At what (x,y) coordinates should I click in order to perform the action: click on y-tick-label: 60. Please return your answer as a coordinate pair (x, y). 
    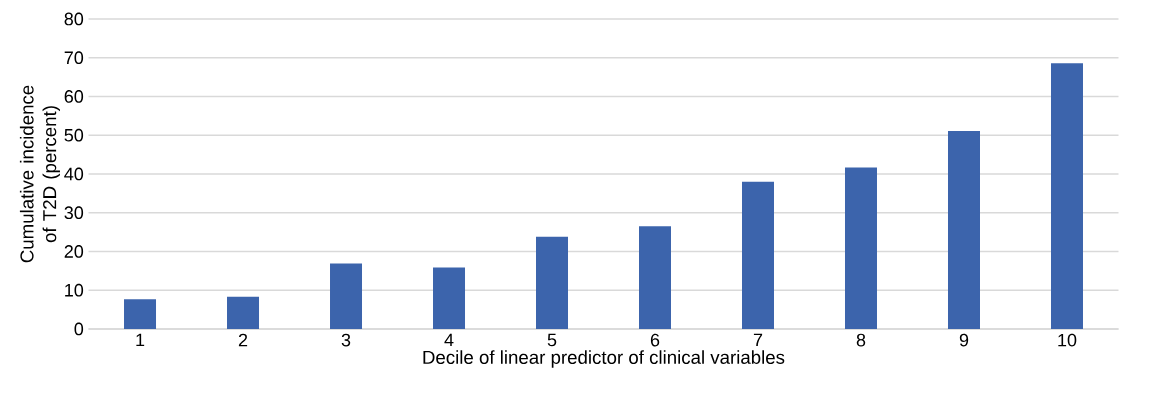
    Looking at the image, I should click on (74, 96).